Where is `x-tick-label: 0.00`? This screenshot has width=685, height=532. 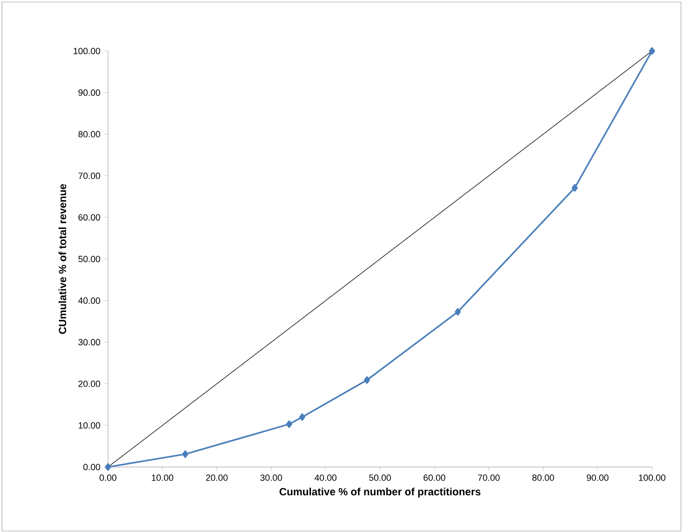 x-tick-label: 0.00 is located at coordinates (108, 477).